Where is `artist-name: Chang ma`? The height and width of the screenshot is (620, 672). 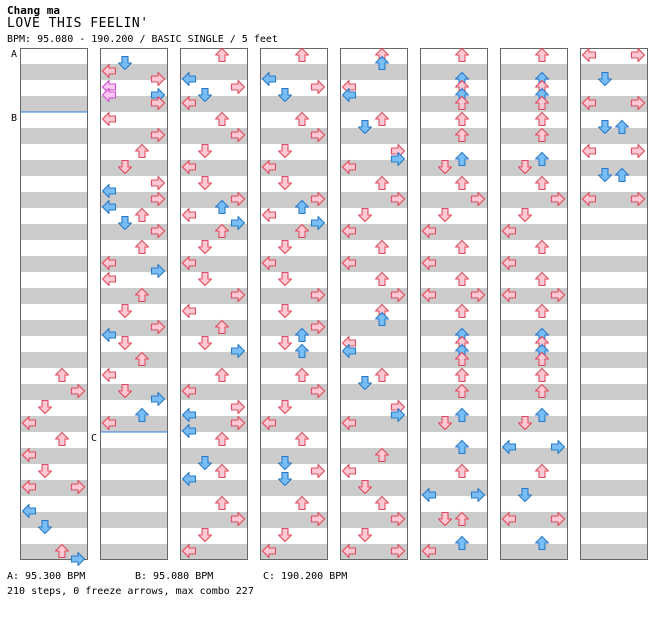 artist-name: Chang ma is located at coordinates (33, 10).